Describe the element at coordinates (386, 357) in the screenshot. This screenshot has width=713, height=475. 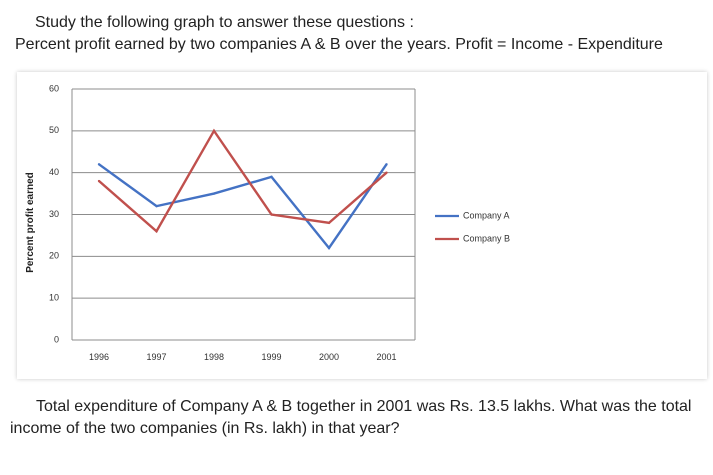
I see `x-tick-label: 2001` at that location.